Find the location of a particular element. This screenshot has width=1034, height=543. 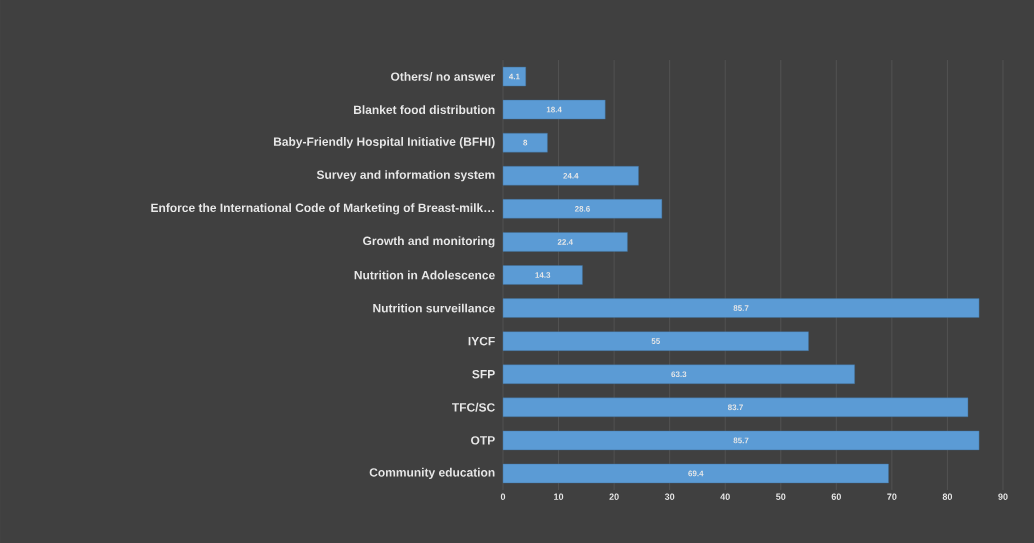

data-label: 63.3 is located at coordinates (679, 374).